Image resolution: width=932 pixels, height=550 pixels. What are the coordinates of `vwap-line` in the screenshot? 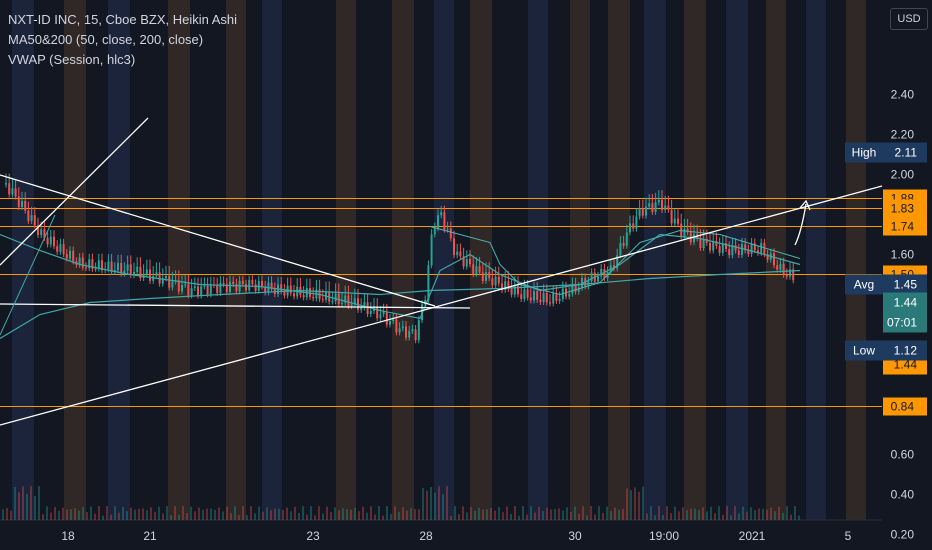 It's located at (615, 261).